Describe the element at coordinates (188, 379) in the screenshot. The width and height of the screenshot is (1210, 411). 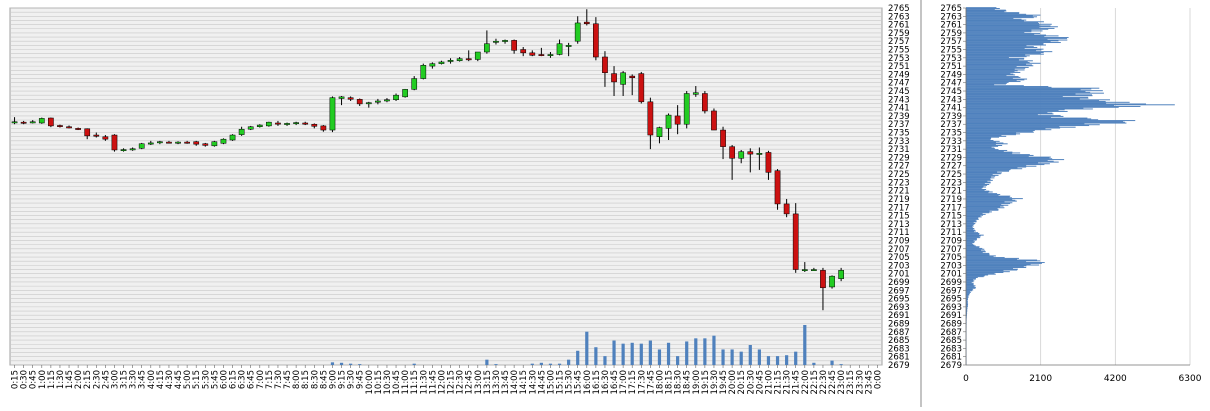
I see `x-tick-label: 5:00` at that location.